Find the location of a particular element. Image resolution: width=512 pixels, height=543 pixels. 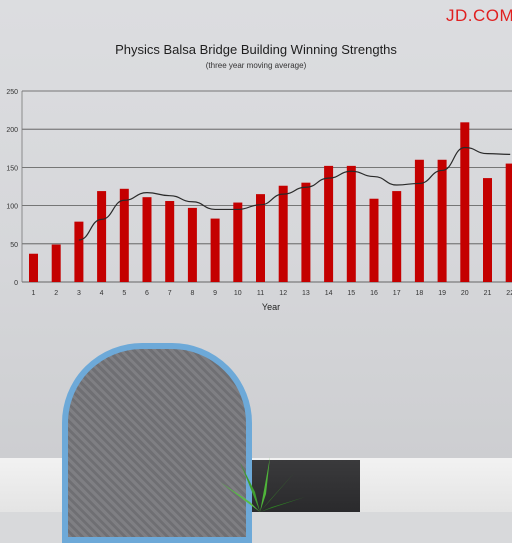

x-tick-label: 5 is located at coordinates (124, 293).